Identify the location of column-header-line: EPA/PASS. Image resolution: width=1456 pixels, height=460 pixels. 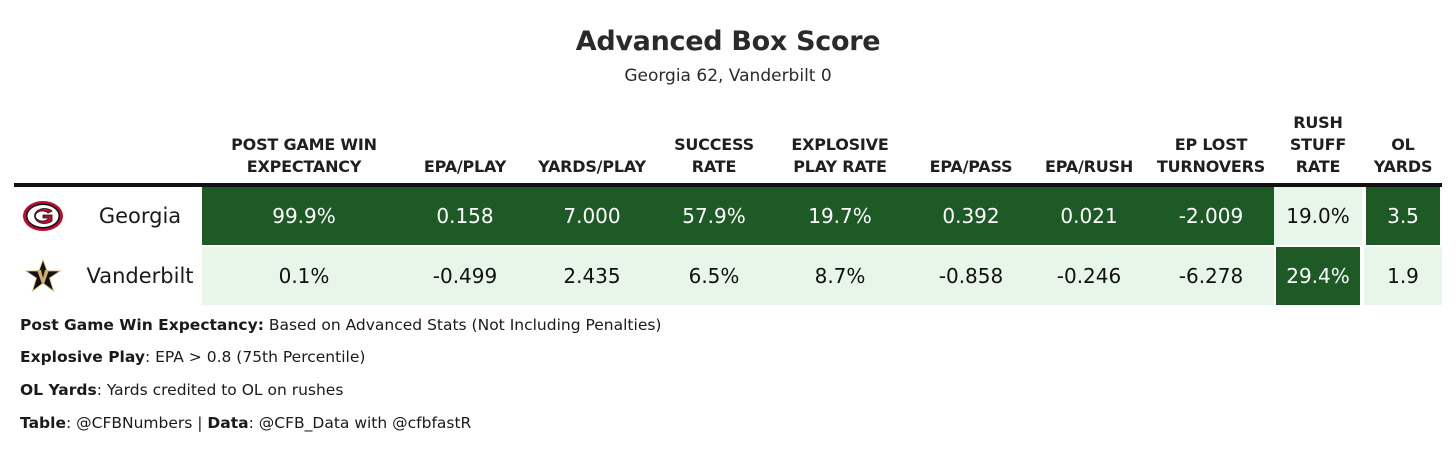
(971, 166).